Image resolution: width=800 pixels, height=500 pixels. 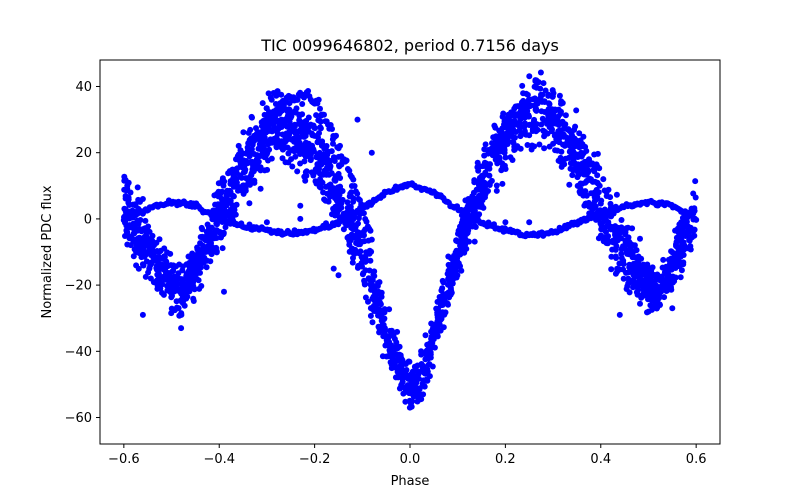 I want to click on x-tick-label: 0.2, so click(x=505, y=459).